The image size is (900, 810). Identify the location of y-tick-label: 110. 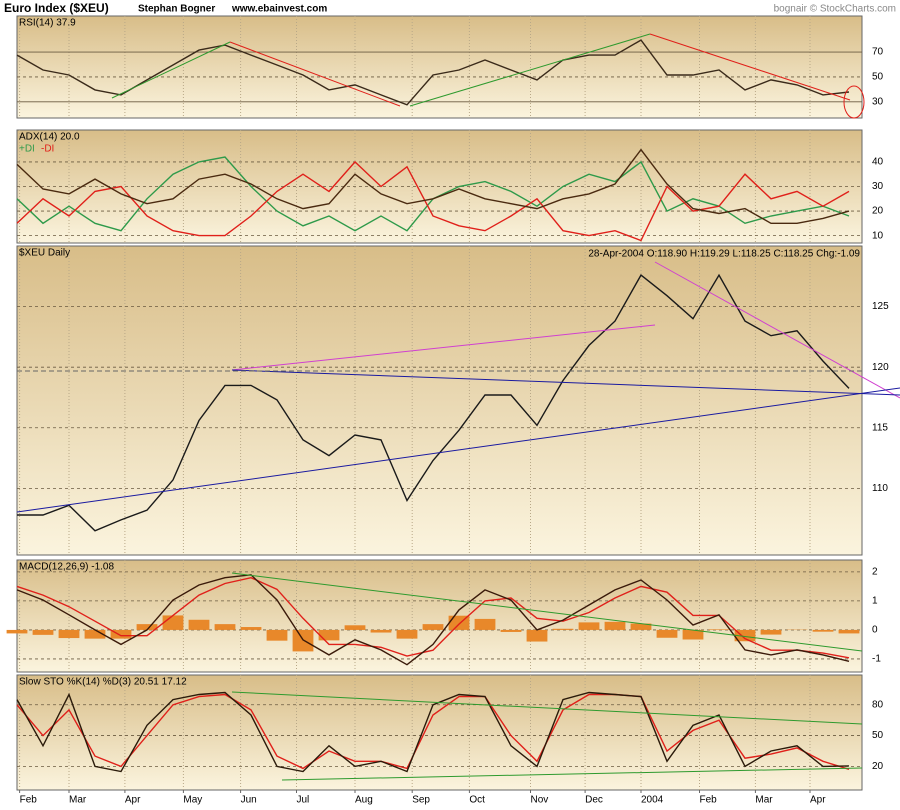
(880, 488).